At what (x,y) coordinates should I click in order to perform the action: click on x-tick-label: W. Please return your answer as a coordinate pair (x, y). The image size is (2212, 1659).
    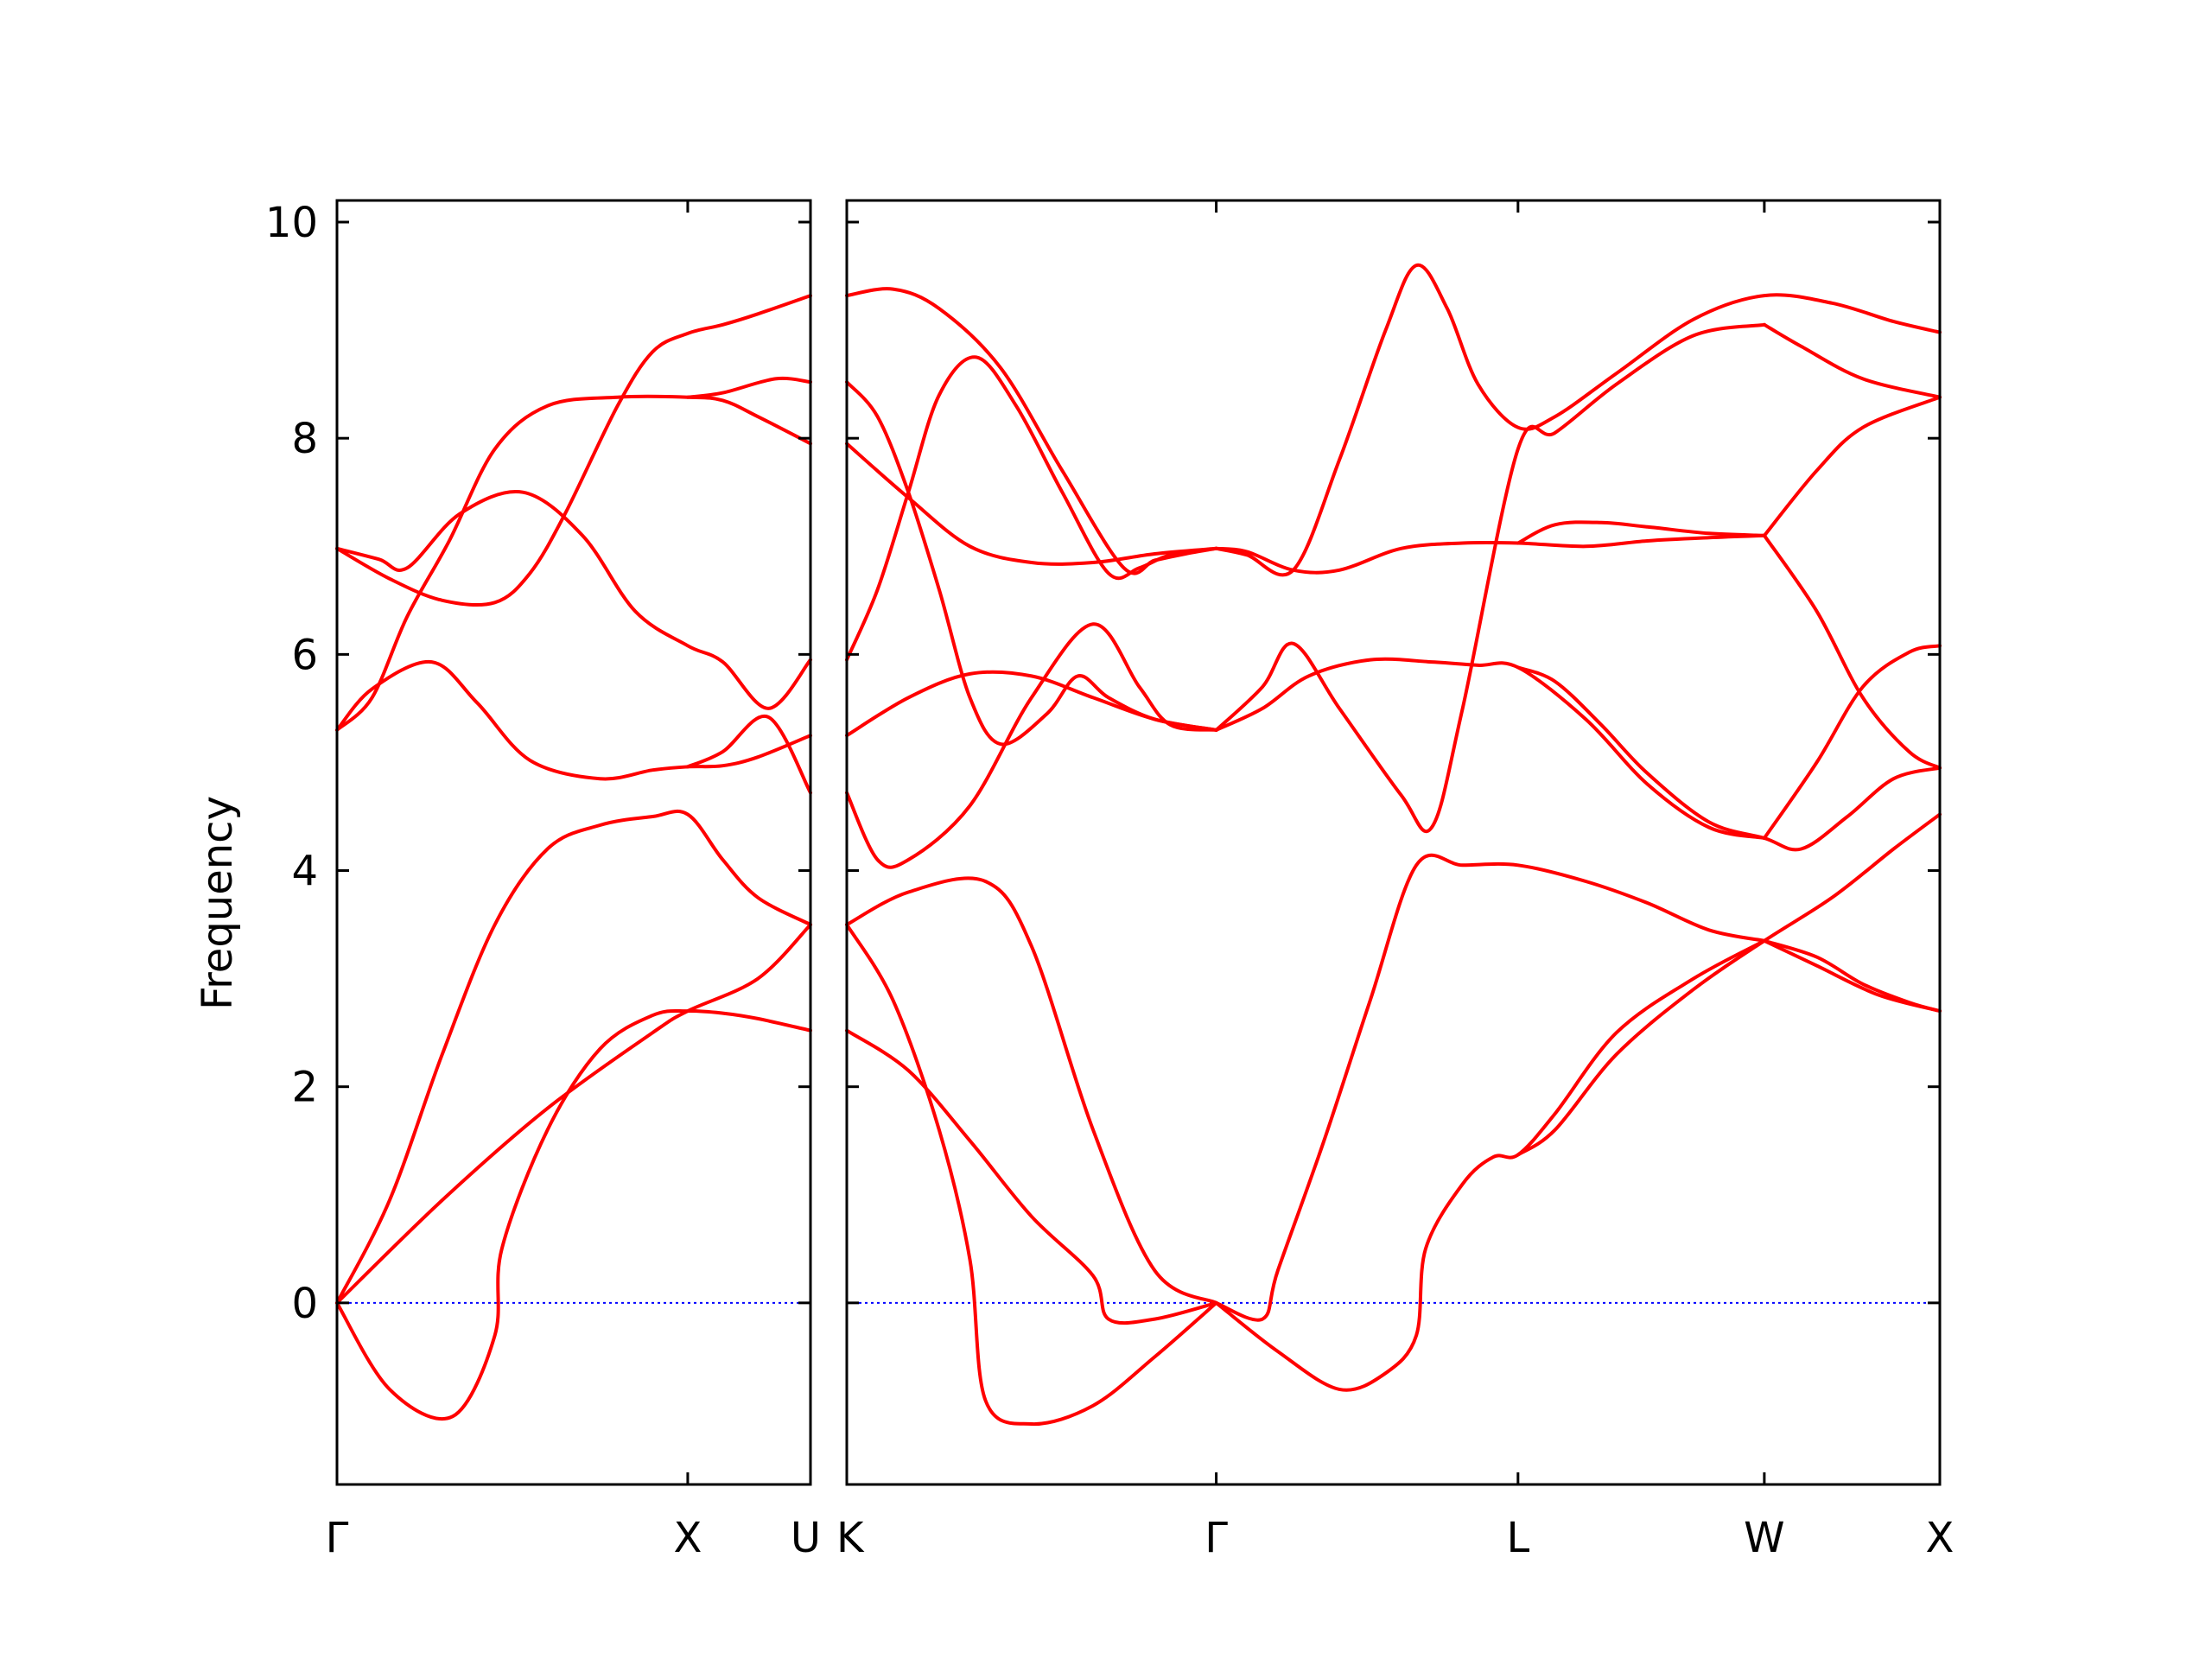
    Looking at the image, I should click on (1764, 1538).